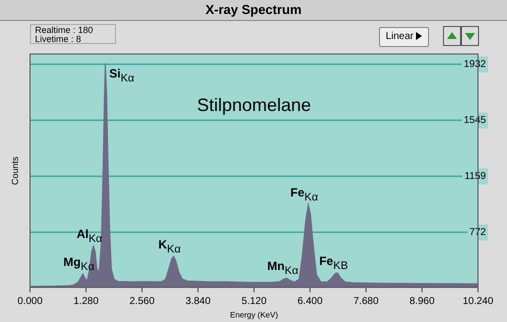 Image resolution: width=507 pixels, height=322 pixels. I want to click on annotation: MnKα, so click(283, 268).